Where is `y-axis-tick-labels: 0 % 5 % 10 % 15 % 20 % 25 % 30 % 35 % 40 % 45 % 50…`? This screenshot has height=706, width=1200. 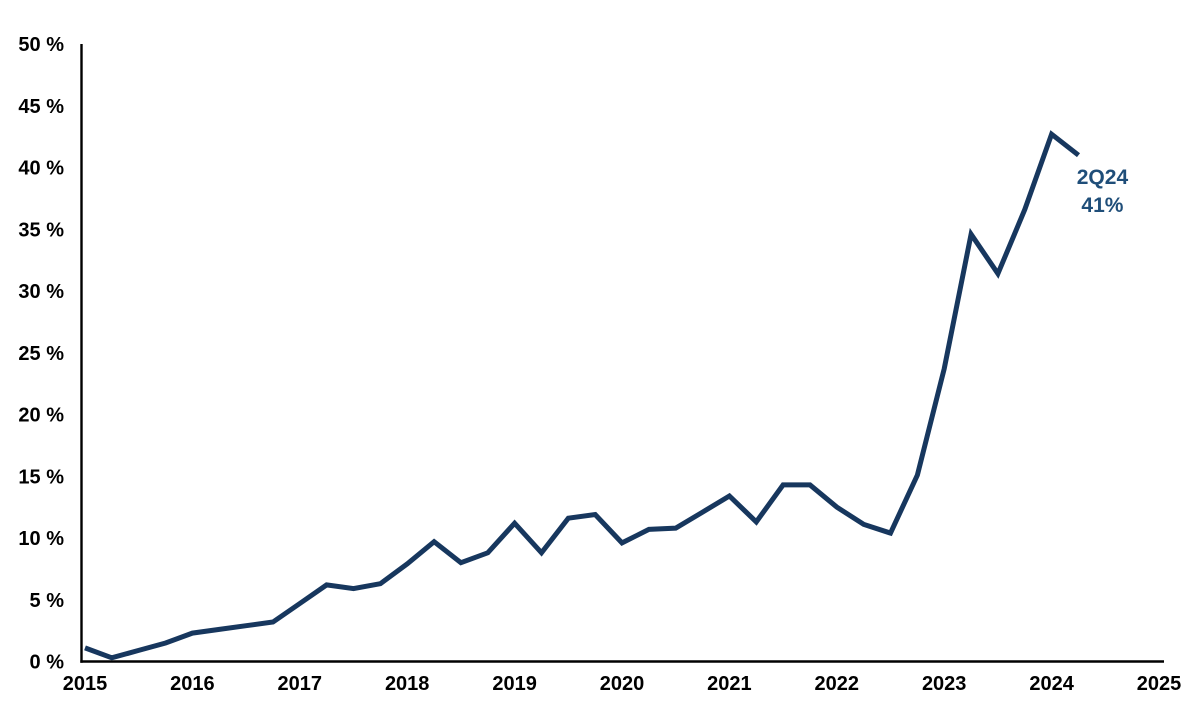
y-axis-tick-labels: 0 % 5 % 10 % 15 % 20 % 25 % 30 % 35 % 40 % 45 % 50… is located at coordinates (41, 354).